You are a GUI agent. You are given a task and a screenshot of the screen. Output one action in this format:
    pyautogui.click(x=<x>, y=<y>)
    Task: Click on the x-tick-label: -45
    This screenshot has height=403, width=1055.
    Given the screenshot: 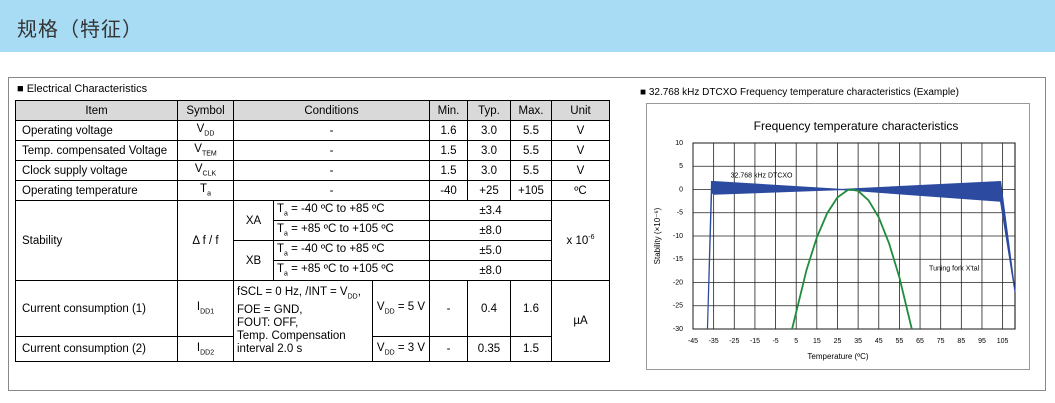 What is the action you would take?
    pyautogui.click(x=693, y=341)
    